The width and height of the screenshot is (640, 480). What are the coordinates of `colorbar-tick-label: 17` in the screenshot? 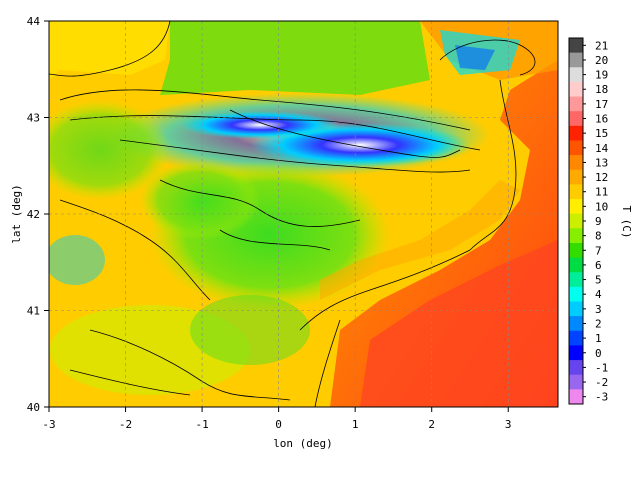 It's located at (601, 104).